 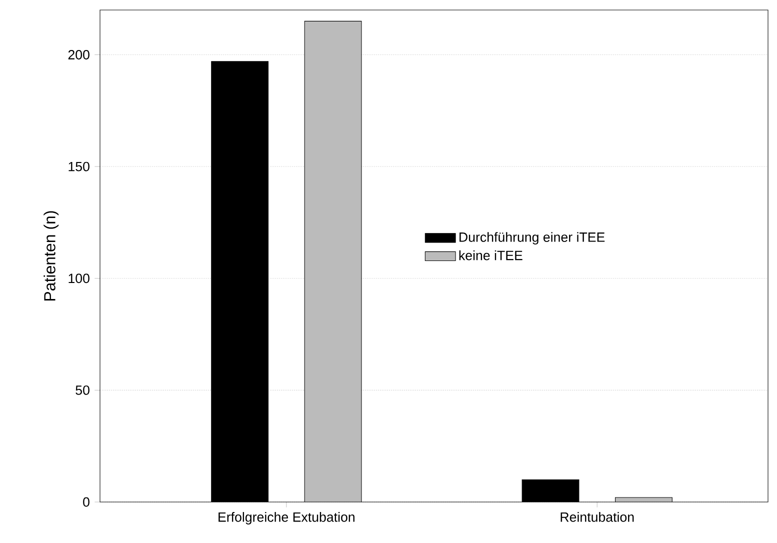 What do you see at coordinates (86, 502) in the screenshot?
I see `y-tick-label: 0` at bounding box center [86, 502].